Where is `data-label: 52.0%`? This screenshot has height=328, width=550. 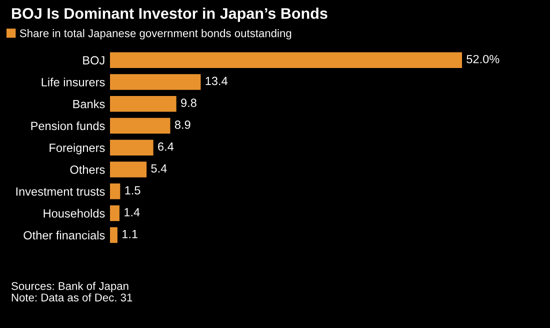 data-label: 52.0% is located at coordinates (483, 59).